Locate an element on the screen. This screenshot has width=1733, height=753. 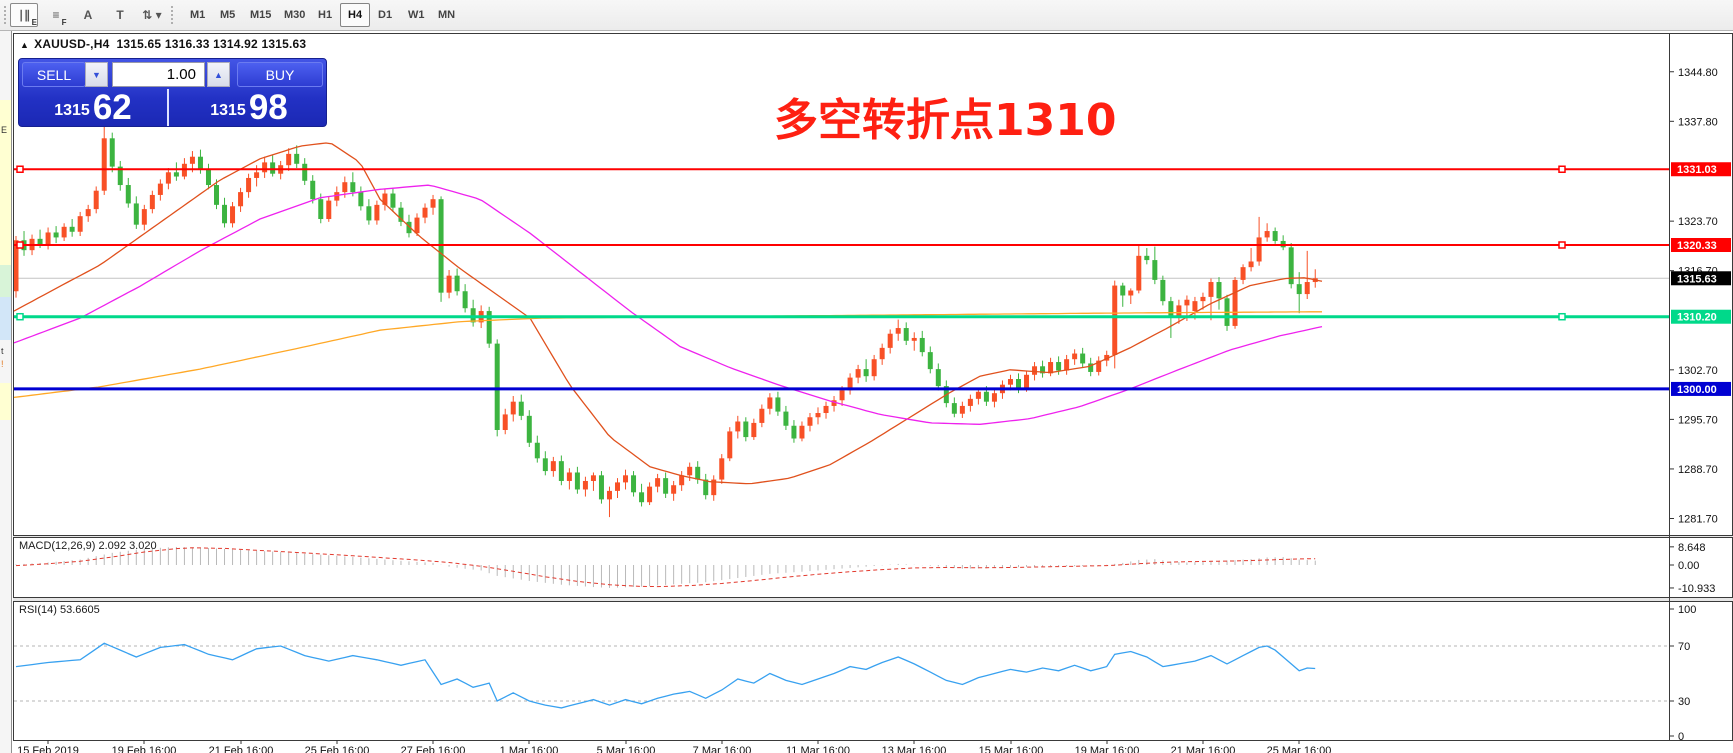
sell-price-main: 1315 is located at coordinates (72, 110).